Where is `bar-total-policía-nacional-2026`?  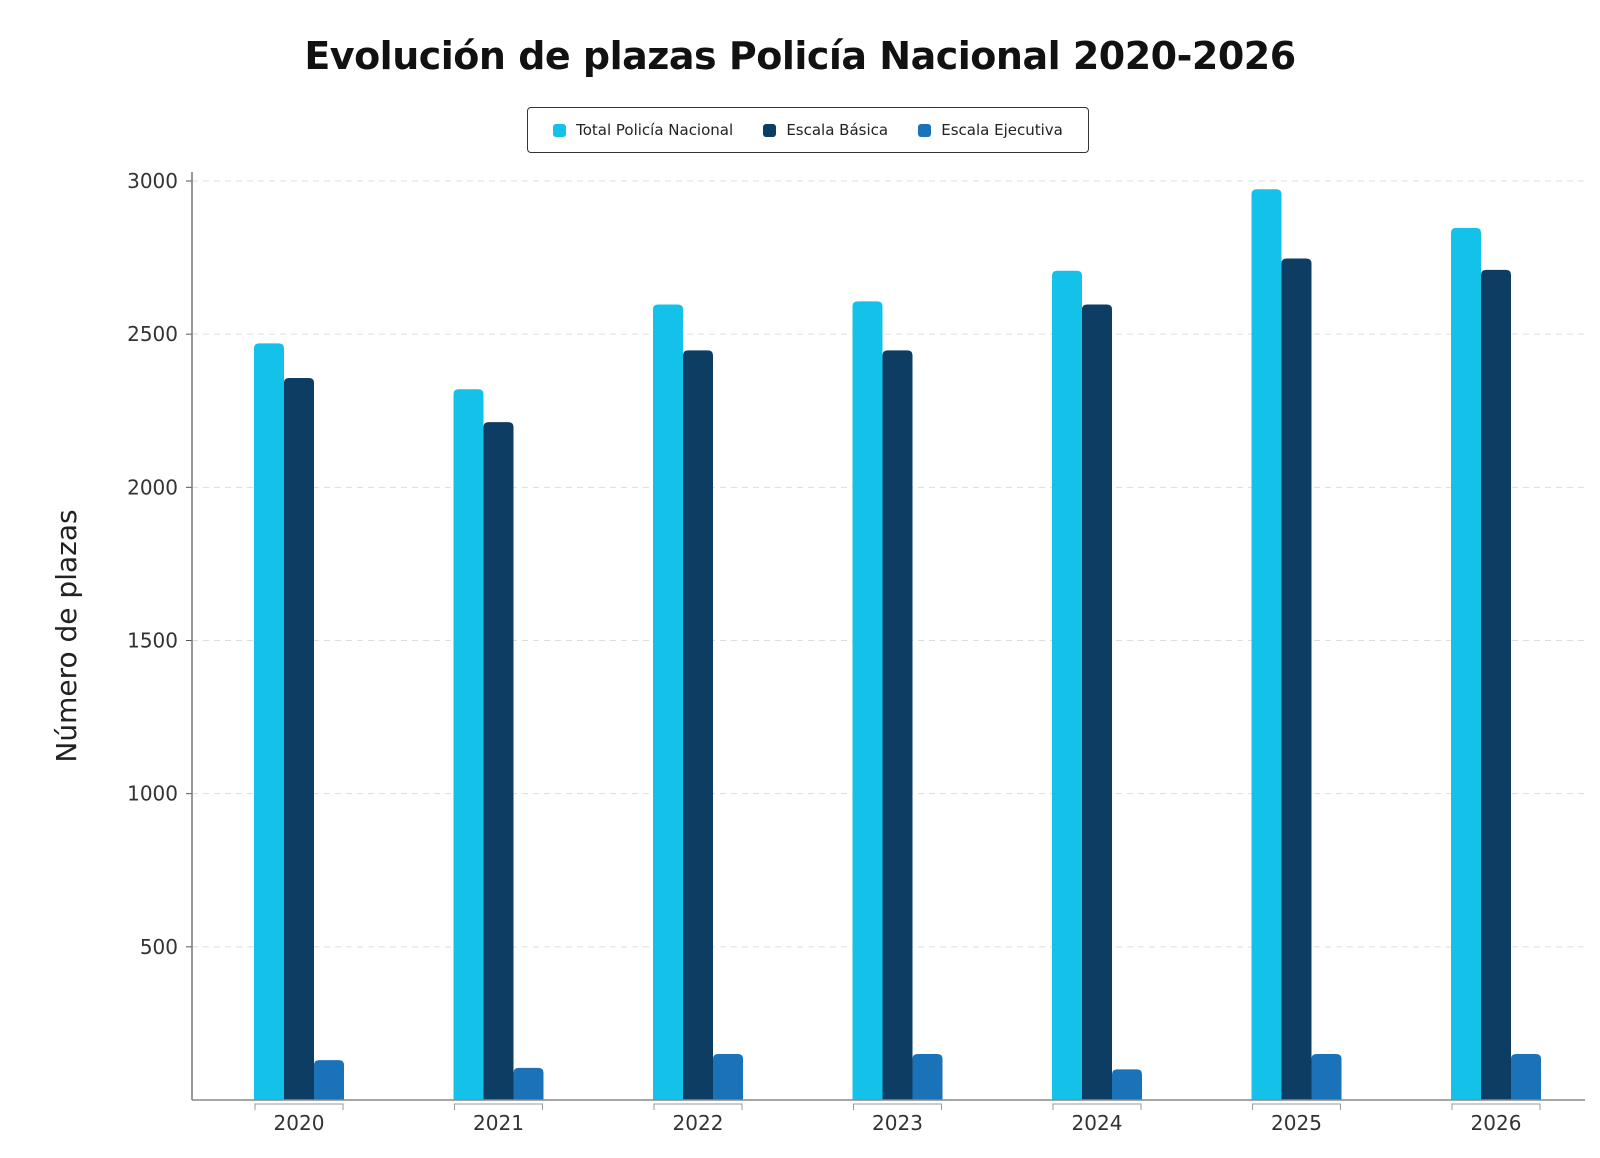
bar-total-policía-nacional-2026 is located at coordinates (1466, 663).